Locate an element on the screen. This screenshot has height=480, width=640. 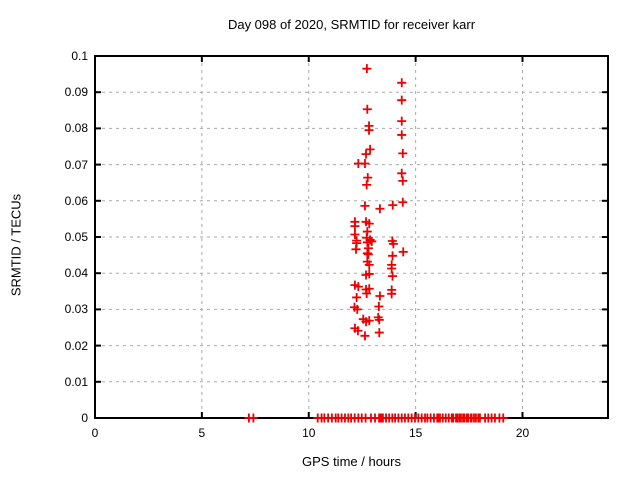
y-tick-label: 0 is located at coordinates (84, 418).